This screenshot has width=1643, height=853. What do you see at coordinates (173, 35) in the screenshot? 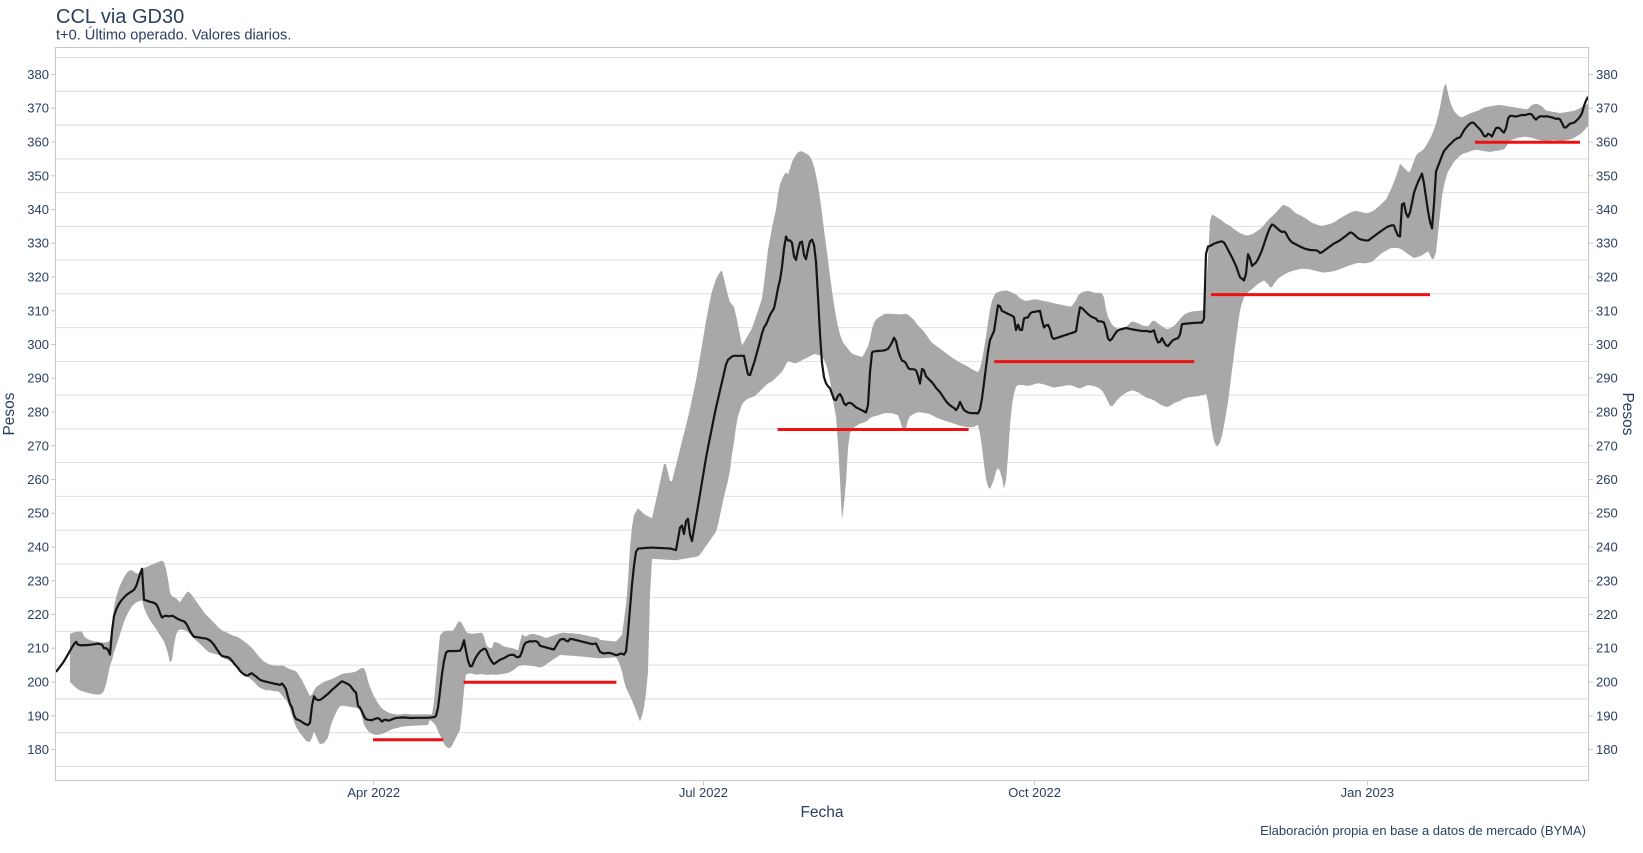
I see `svg-text:t+0. Último operado. Valores d: t+0. Último operado. Valores diarios.` at bounding box center [173, 35].